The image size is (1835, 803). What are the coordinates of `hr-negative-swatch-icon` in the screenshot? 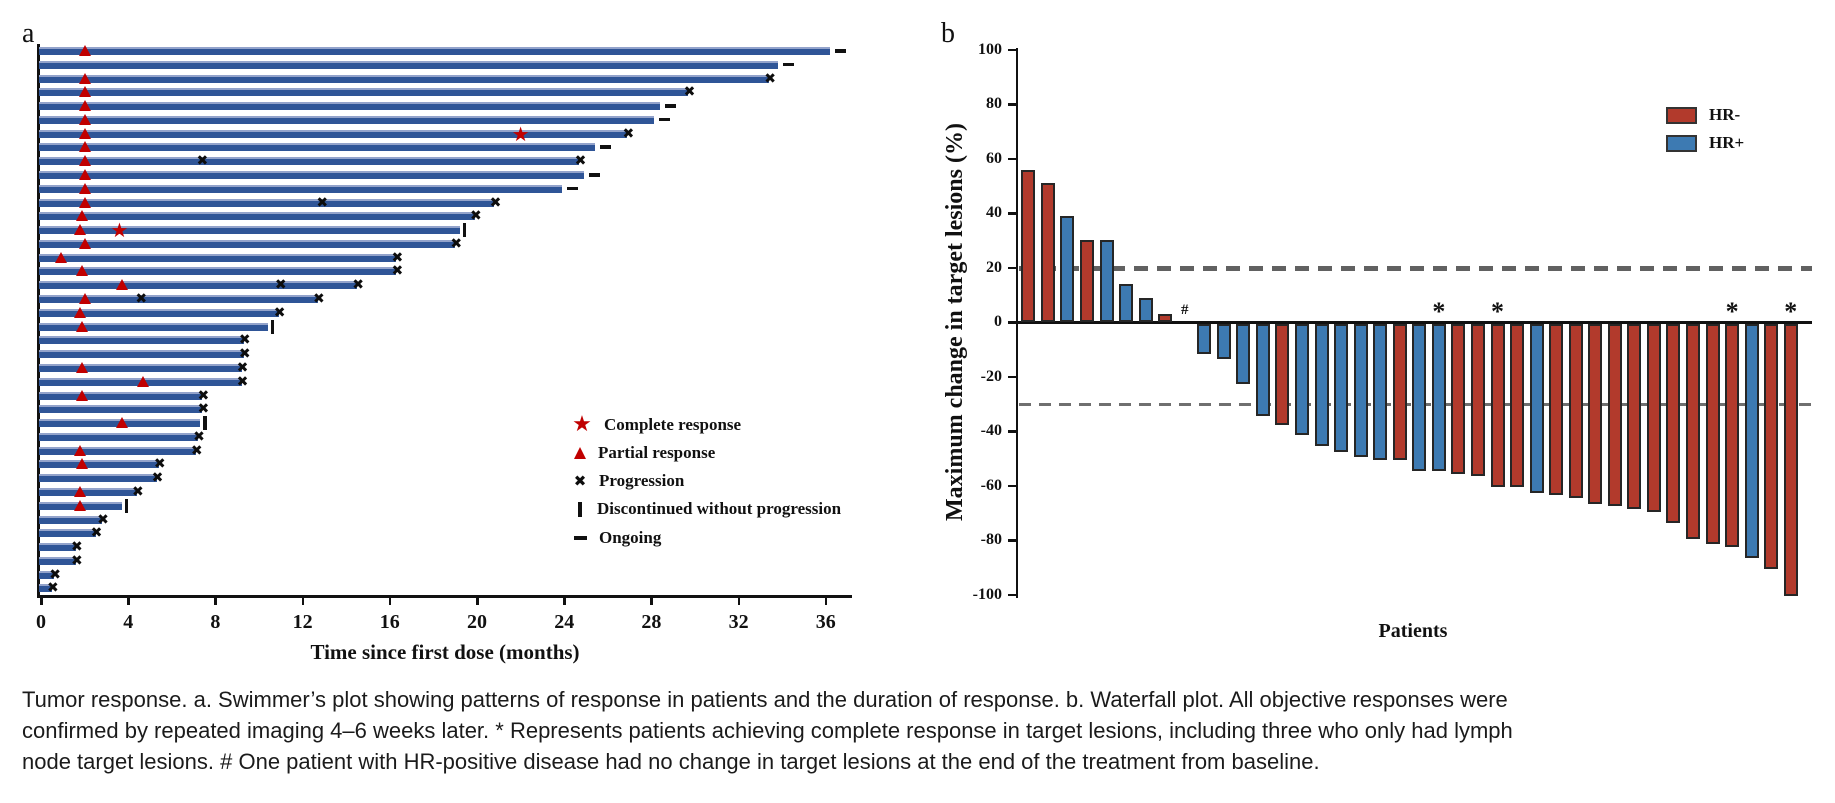 It's located at (1681, 115).